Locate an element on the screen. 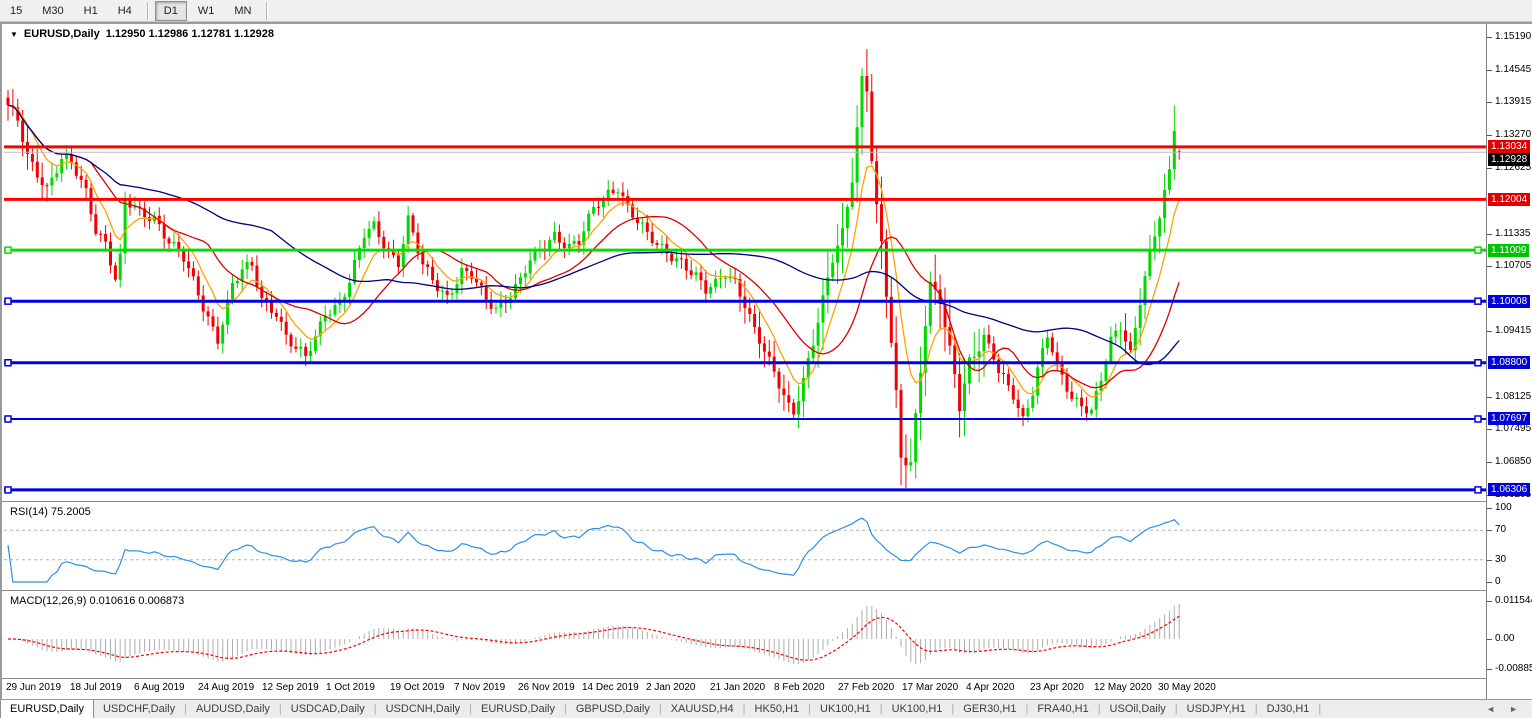 Image resolution: width=1532 pixels, height=718 pixels. tab-hk50-h1-8: HK50,H1 is located at coordinates (777, 709).